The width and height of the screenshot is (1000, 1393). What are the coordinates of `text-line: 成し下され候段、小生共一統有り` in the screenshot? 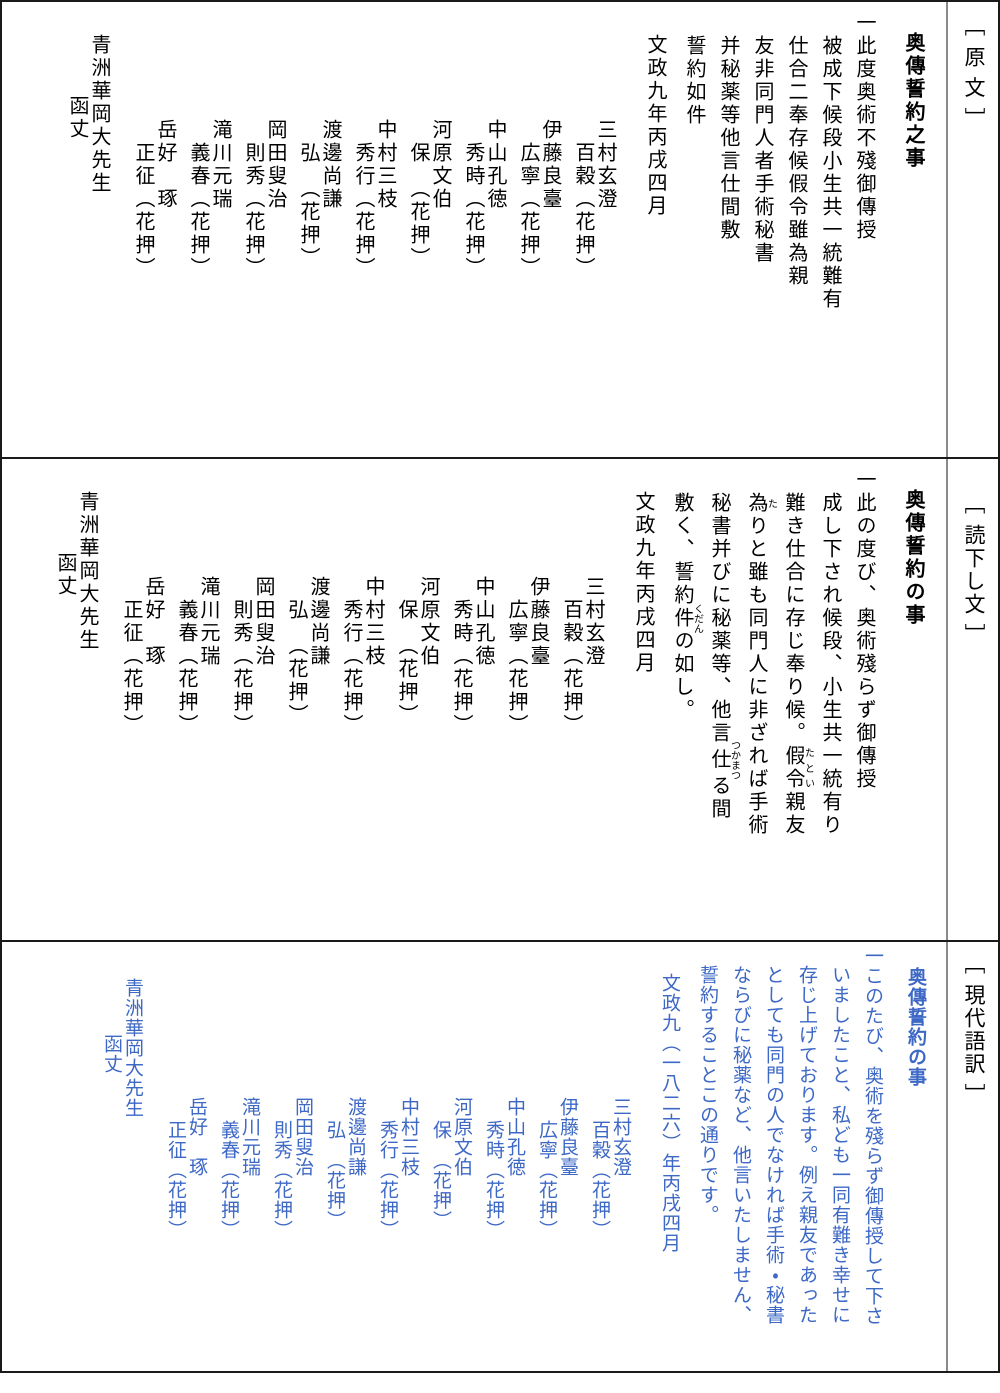 It's located at (830, 664).